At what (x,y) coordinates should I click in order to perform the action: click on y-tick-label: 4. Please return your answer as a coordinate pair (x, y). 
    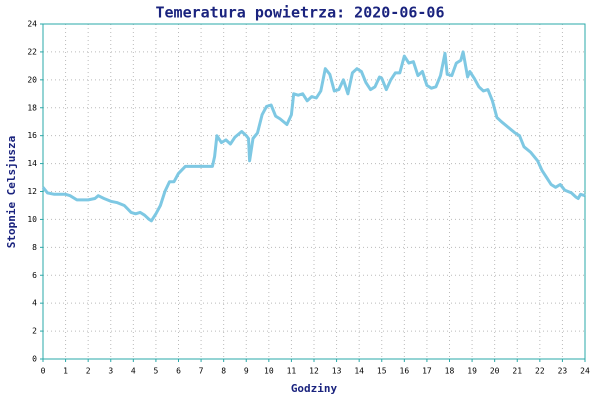
    Looking at the image, I should click on (34, 303).